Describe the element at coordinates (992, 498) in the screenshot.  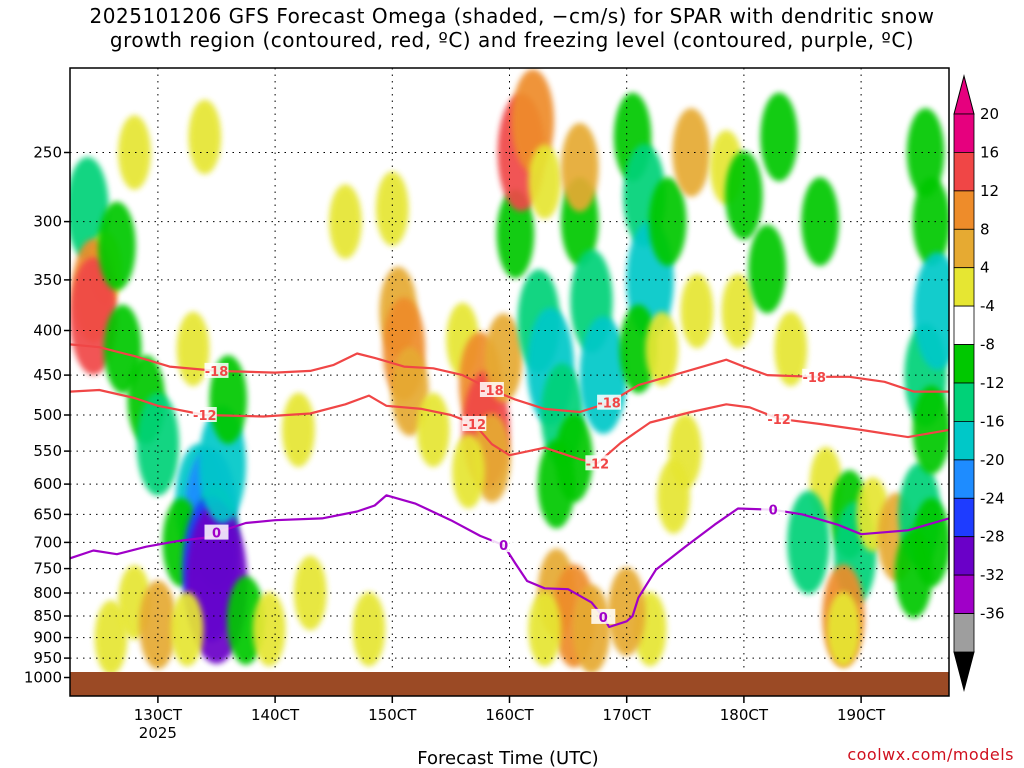
I see `colorbar-tick-label: -24` at that location.